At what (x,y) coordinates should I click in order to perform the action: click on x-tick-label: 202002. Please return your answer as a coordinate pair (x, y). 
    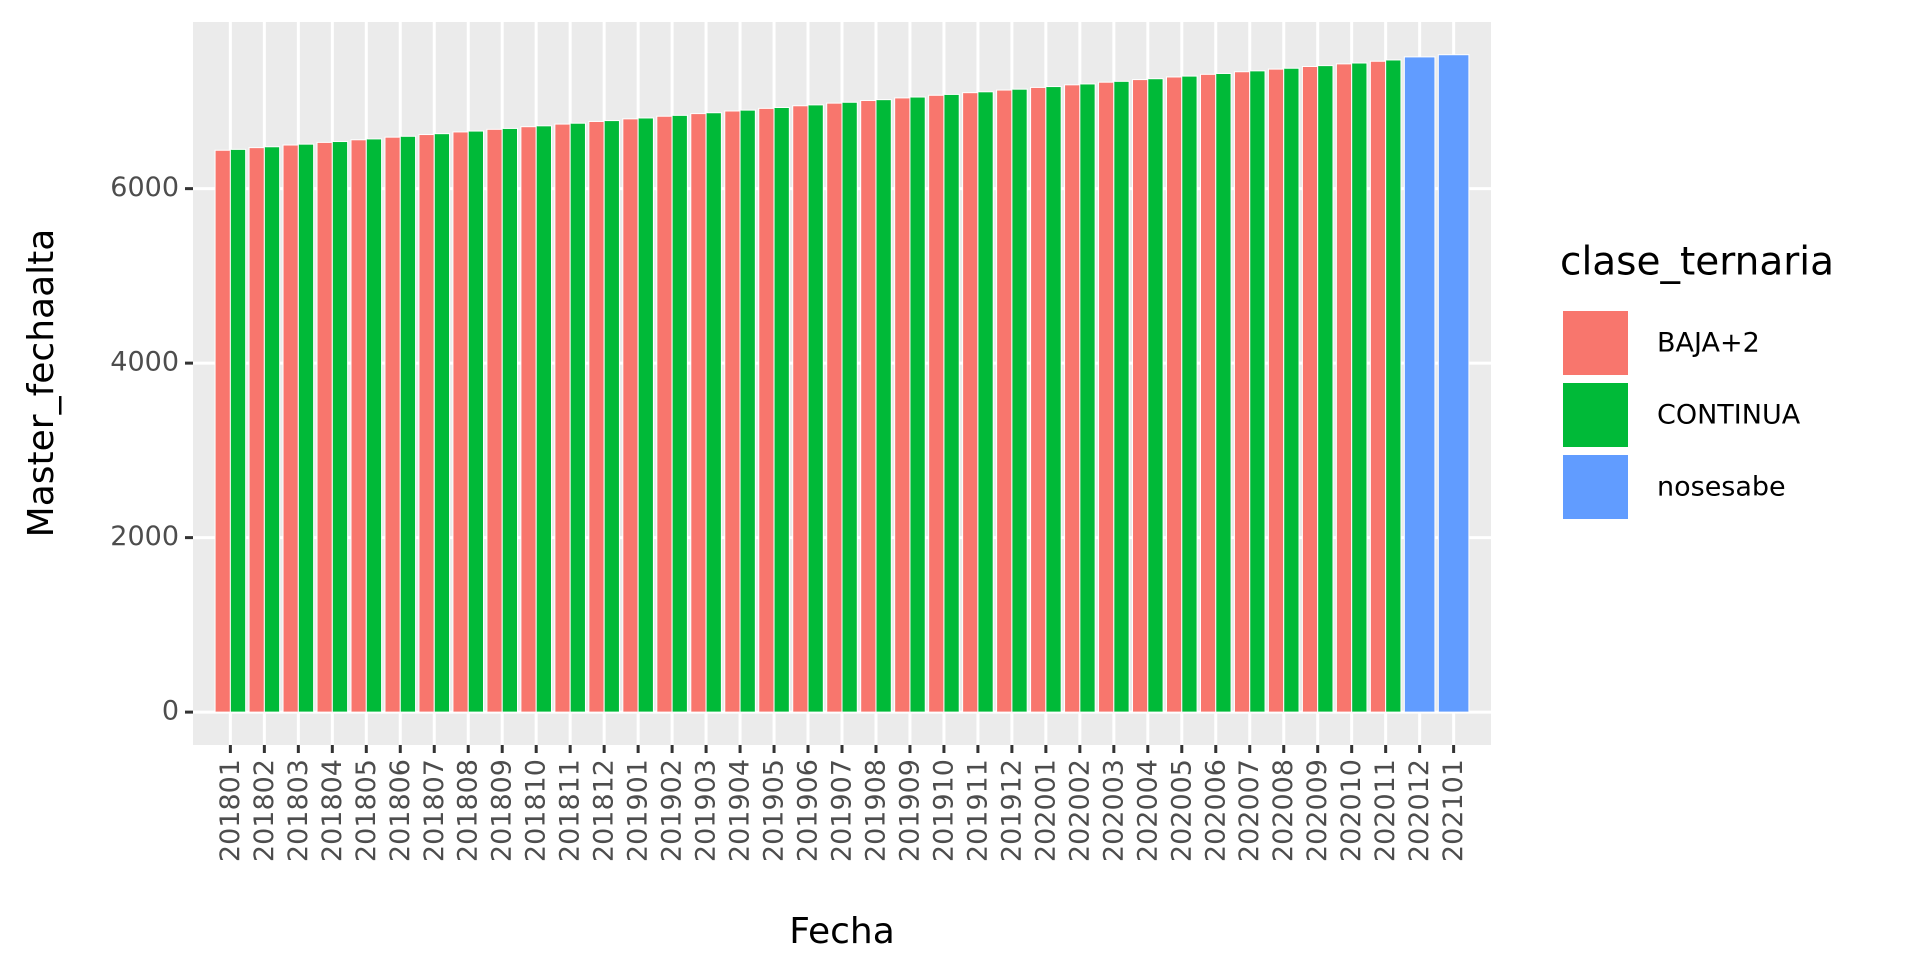
    Looking at the image, I should click on (1079, 810).